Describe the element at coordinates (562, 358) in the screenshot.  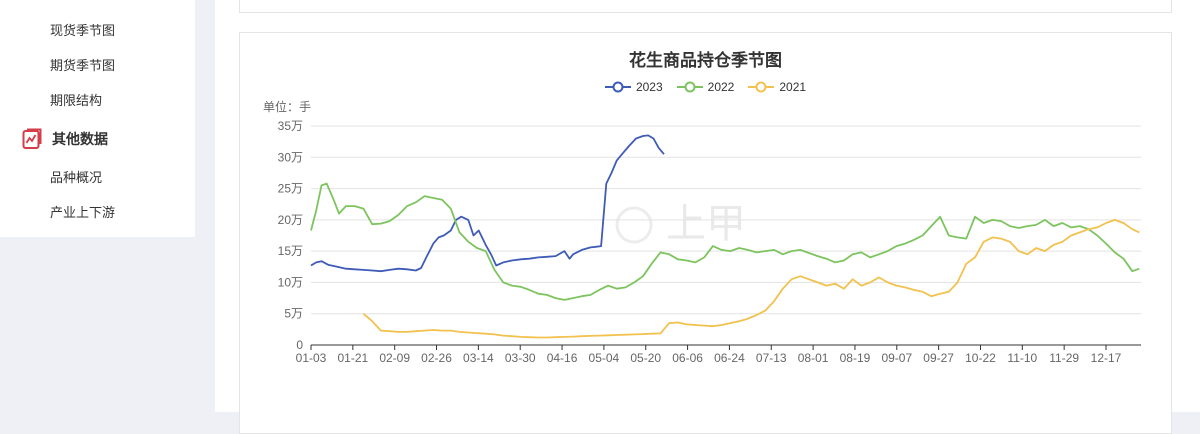
I see `x-tick-label: 04-16` at that location.